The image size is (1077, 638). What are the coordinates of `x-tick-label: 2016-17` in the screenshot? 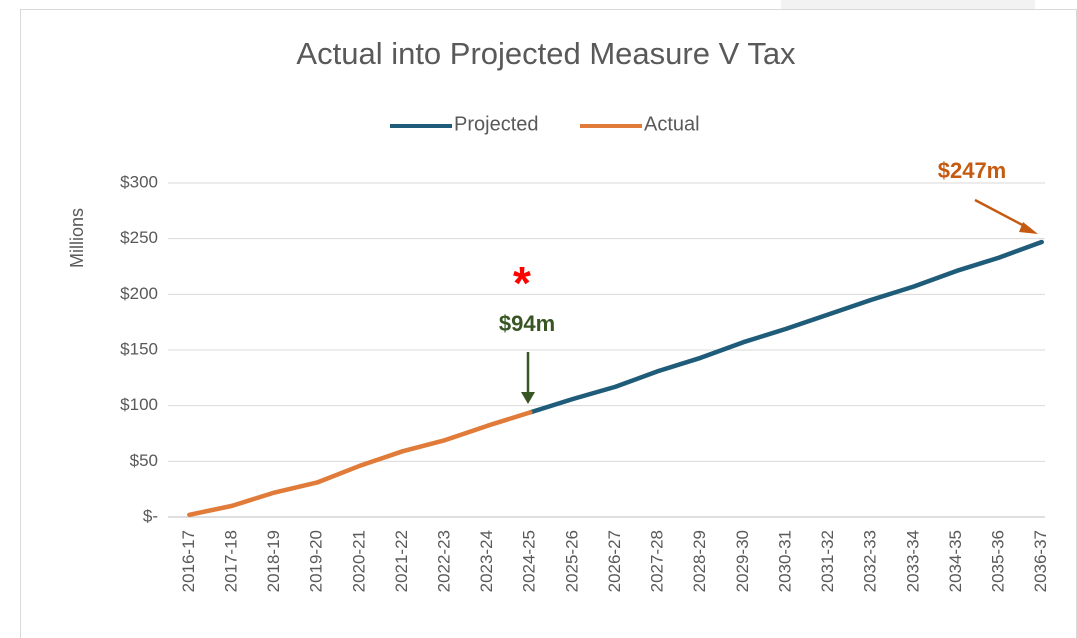 It's located at (188, 561).